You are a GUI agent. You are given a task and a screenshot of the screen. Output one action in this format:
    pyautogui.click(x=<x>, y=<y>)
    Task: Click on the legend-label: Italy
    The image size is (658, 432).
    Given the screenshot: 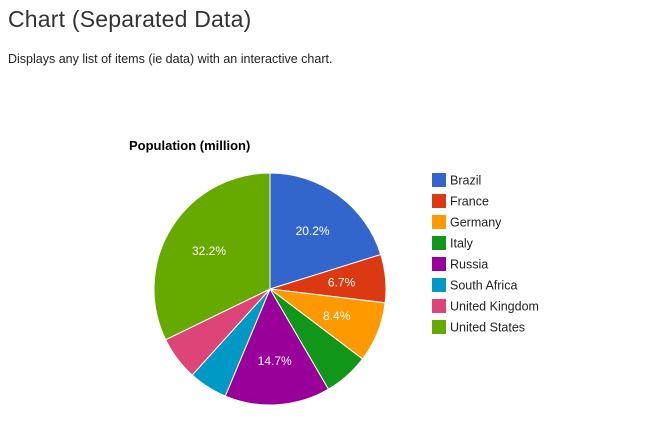 What is the action you would take?
    pyautogui.click(x=462, y=244)
    